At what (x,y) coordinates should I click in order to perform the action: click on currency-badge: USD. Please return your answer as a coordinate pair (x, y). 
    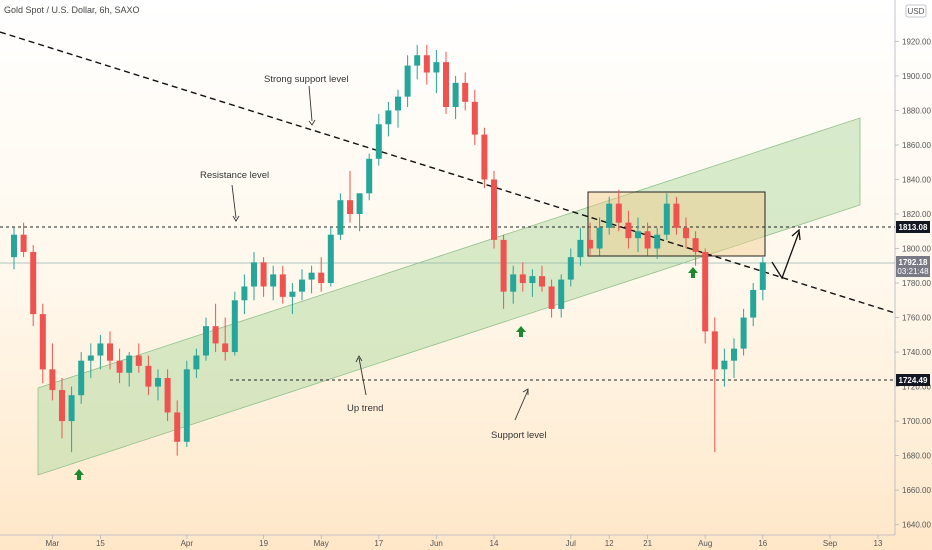
    Looking at the image, I should click on (916, 11).